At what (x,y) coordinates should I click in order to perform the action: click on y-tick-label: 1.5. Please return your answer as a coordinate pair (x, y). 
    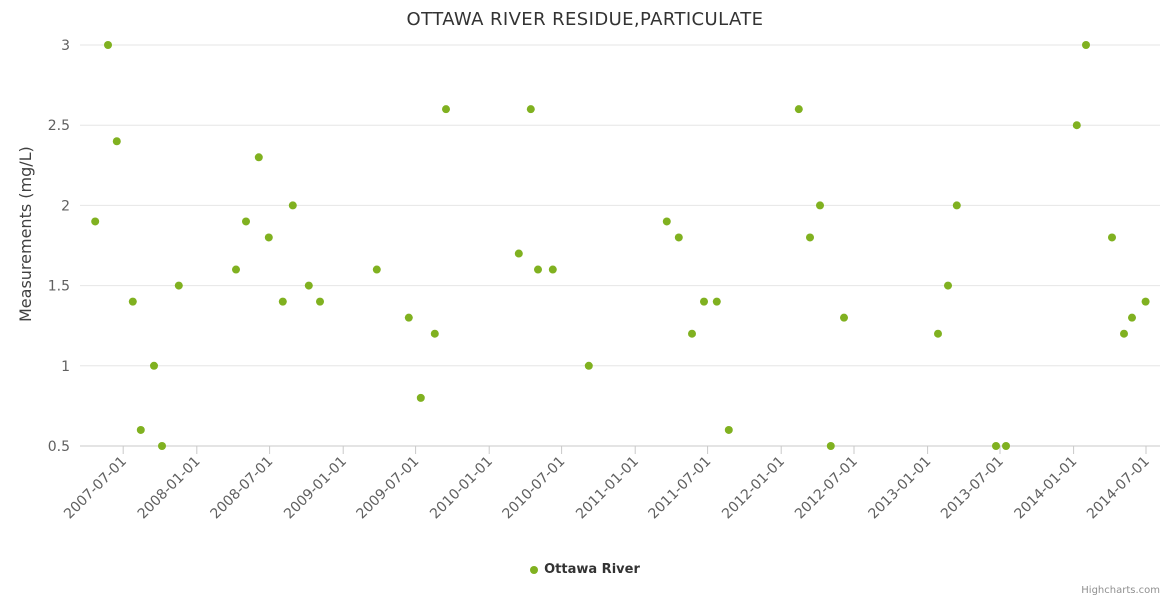
    Looking at the image, I should click on (59, 287).